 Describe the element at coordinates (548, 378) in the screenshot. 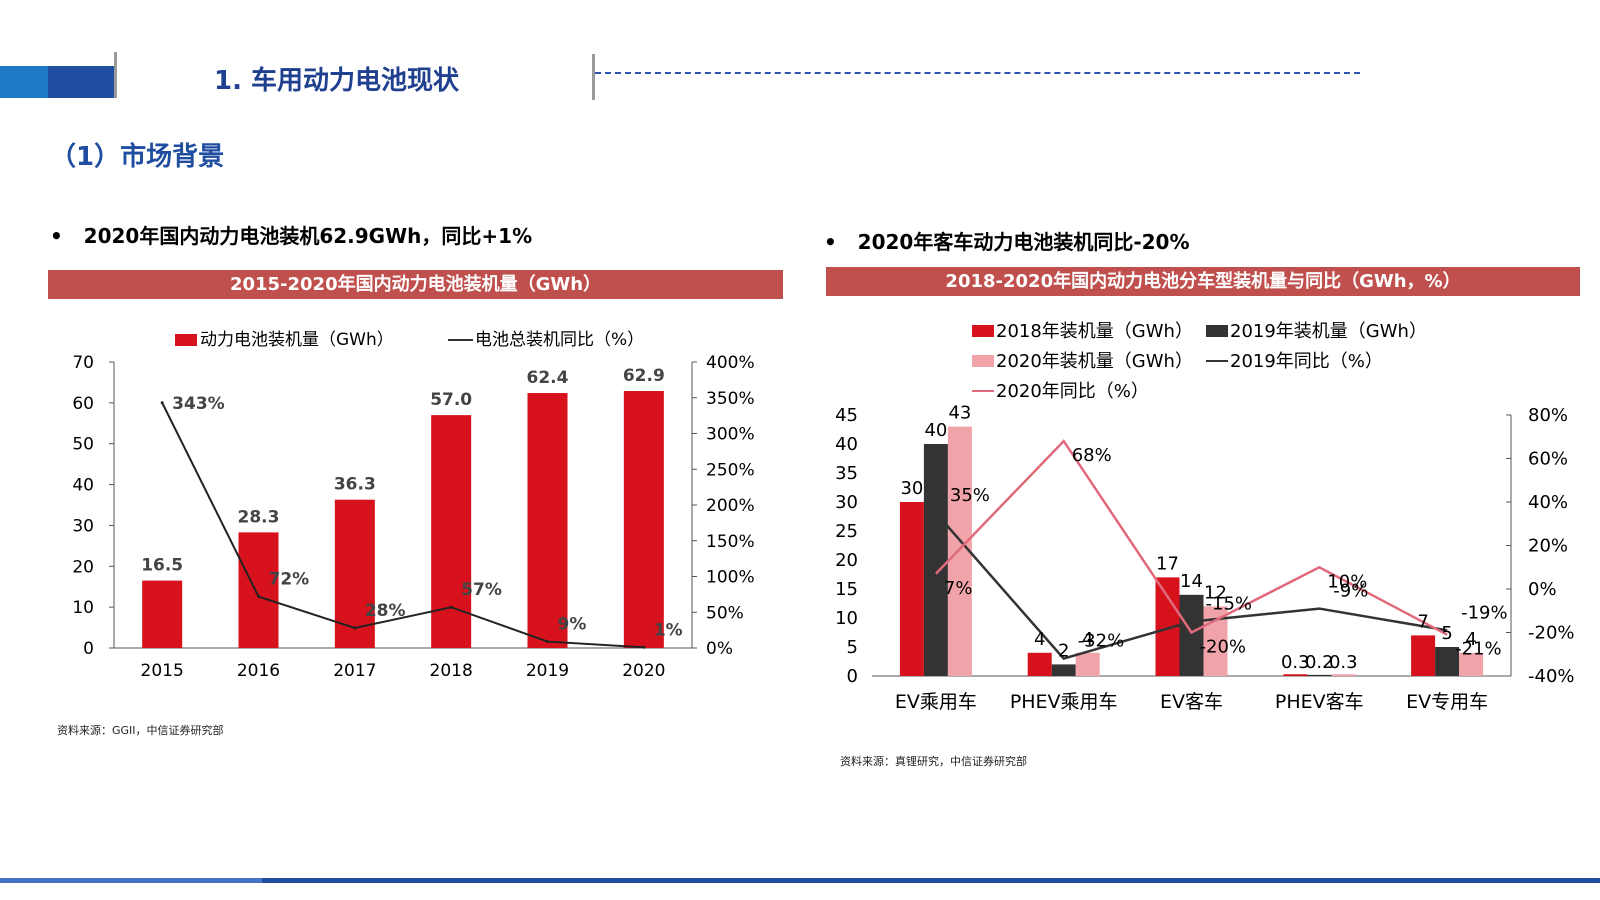

I see `bar-data-label: 62.4` at that location.